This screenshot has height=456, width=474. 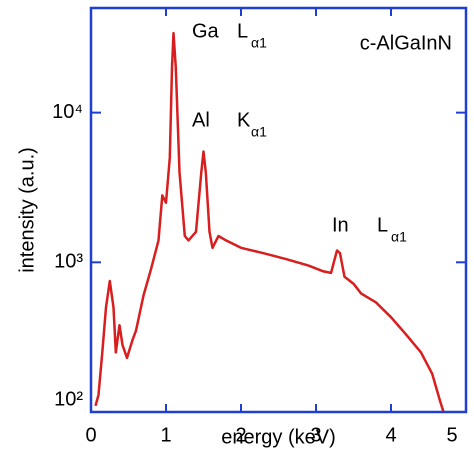 What do you see at coordinates (451, 435) in the screenshot?
I see `x-tick-label: 5` at bounding box center [451, 435].